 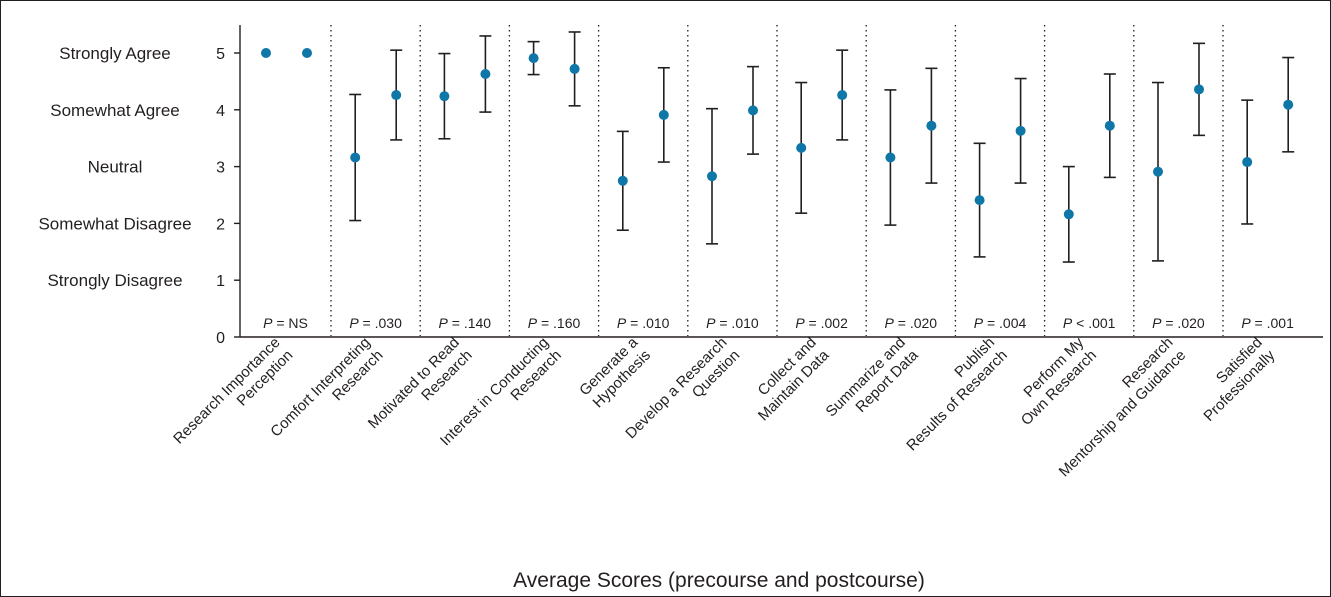 I want to click on p-value-label: P = .004, so click(x=1000, y=323).